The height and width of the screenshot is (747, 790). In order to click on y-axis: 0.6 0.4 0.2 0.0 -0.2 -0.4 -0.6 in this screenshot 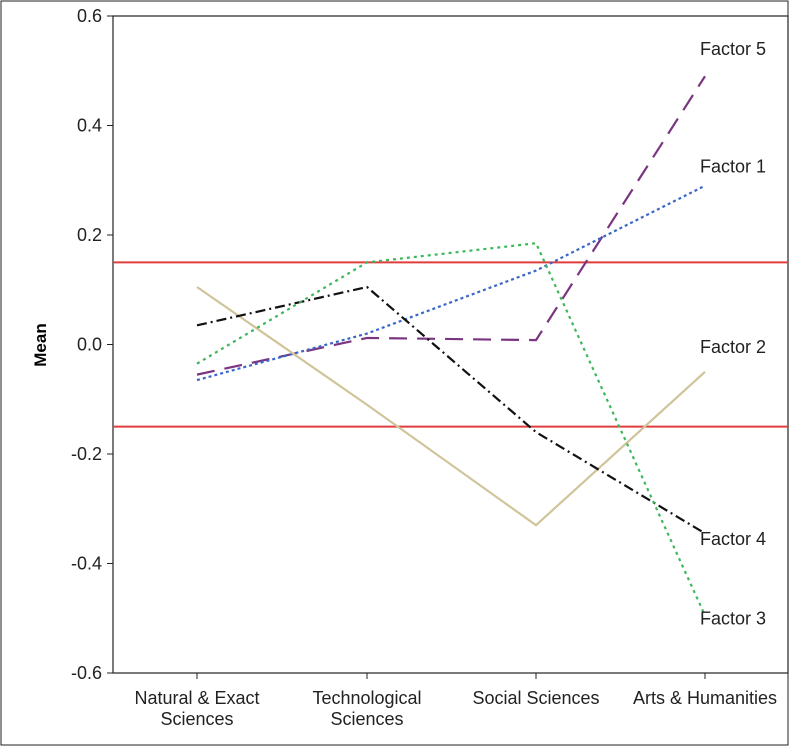, I will do `click(92, 344)`.